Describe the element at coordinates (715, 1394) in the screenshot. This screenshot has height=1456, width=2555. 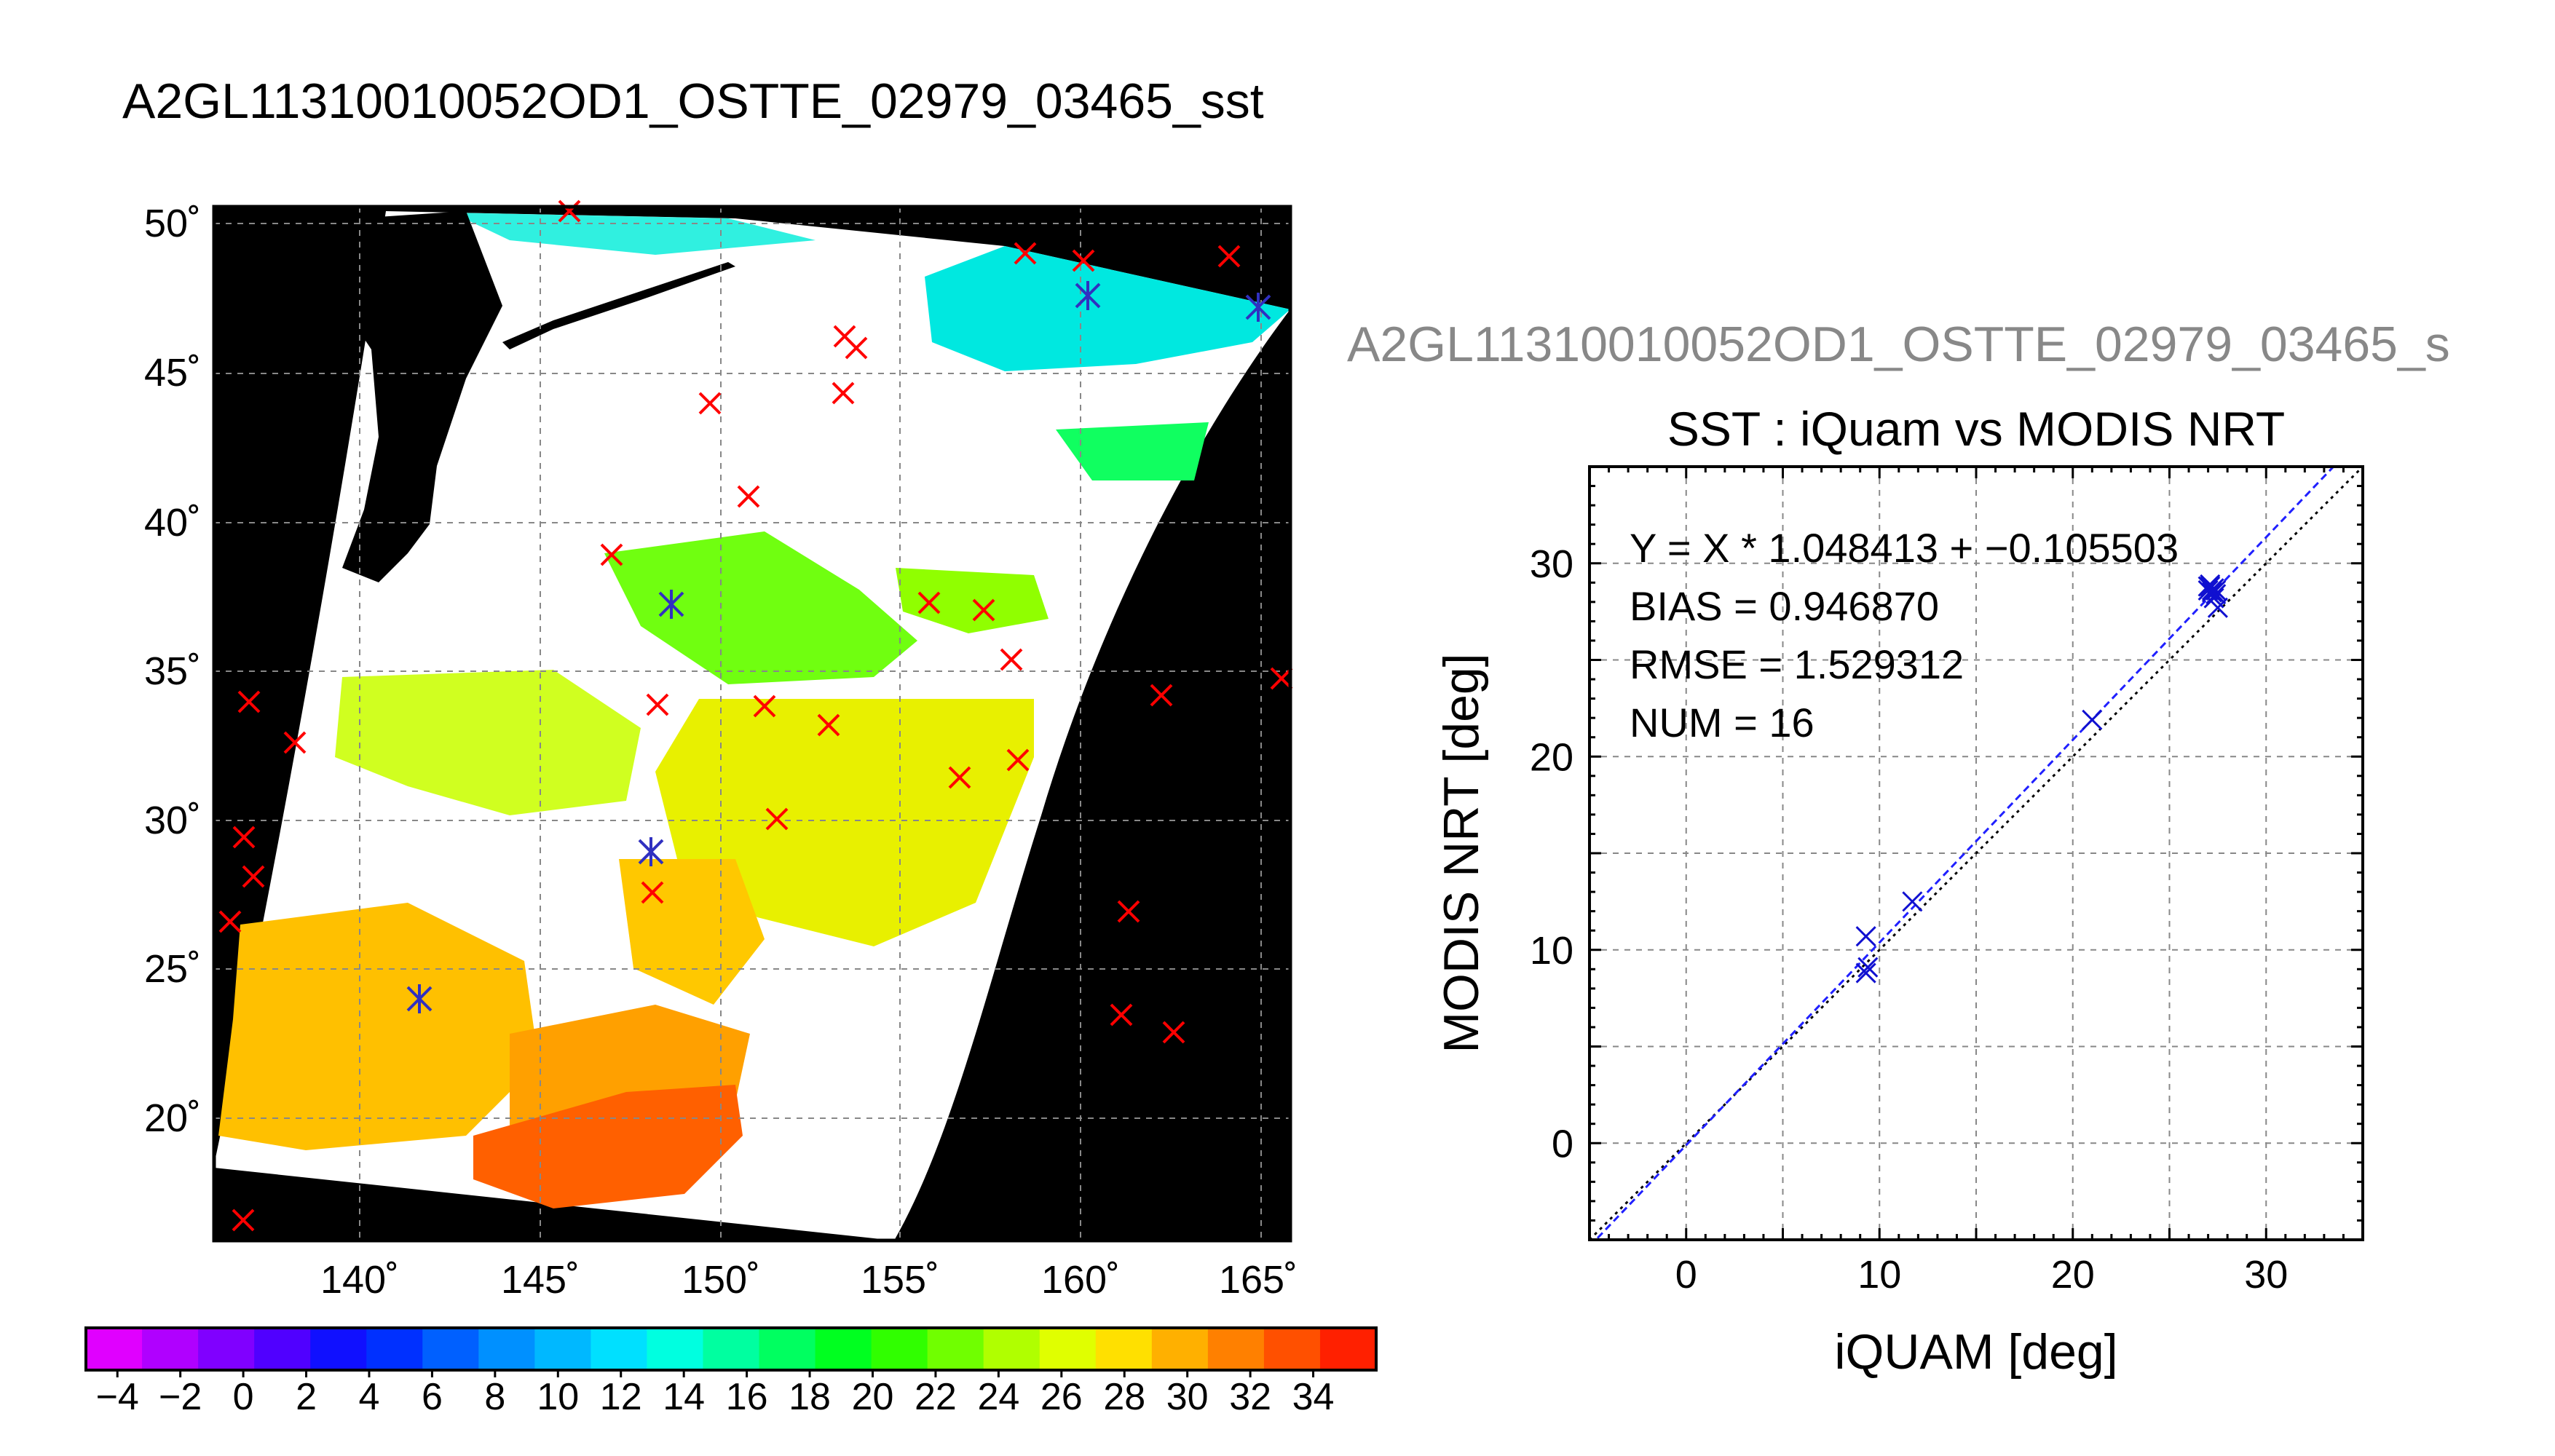
I see `colorbar-labels: −4 −2 0 2 4 6 8 10 12 14 16 18 20 22 24 26 28 30 32 34` at that location.